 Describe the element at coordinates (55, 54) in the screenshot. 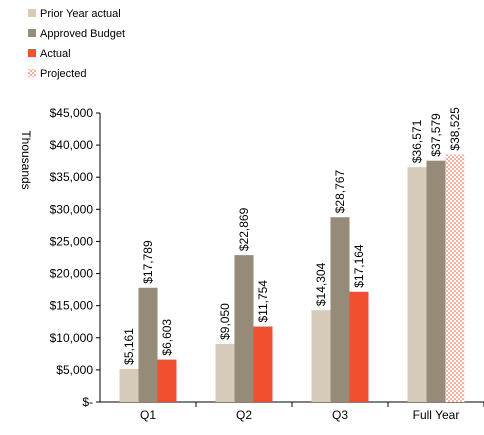

I see `legend-label: Actual` at that location.